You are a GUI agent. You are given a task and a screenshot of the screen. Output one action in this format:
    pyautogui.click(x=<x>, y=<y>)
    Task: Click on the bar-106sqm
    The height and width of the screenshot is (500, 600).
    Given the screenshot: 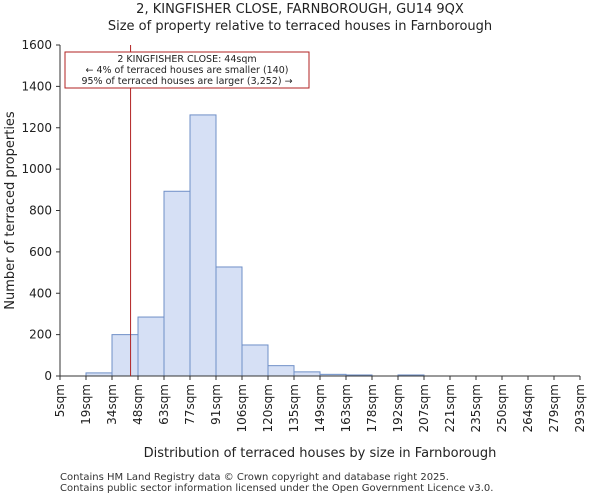 What is the action you would take?
    pyautogui.click(x=255, y=360)
    